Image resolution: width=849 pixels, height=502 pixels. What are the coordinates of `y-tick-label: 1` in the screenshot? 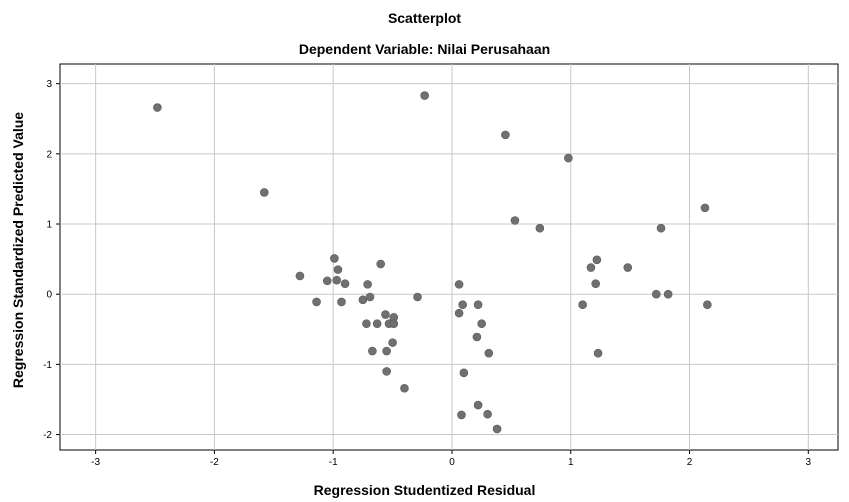 It's located at (49, 225).